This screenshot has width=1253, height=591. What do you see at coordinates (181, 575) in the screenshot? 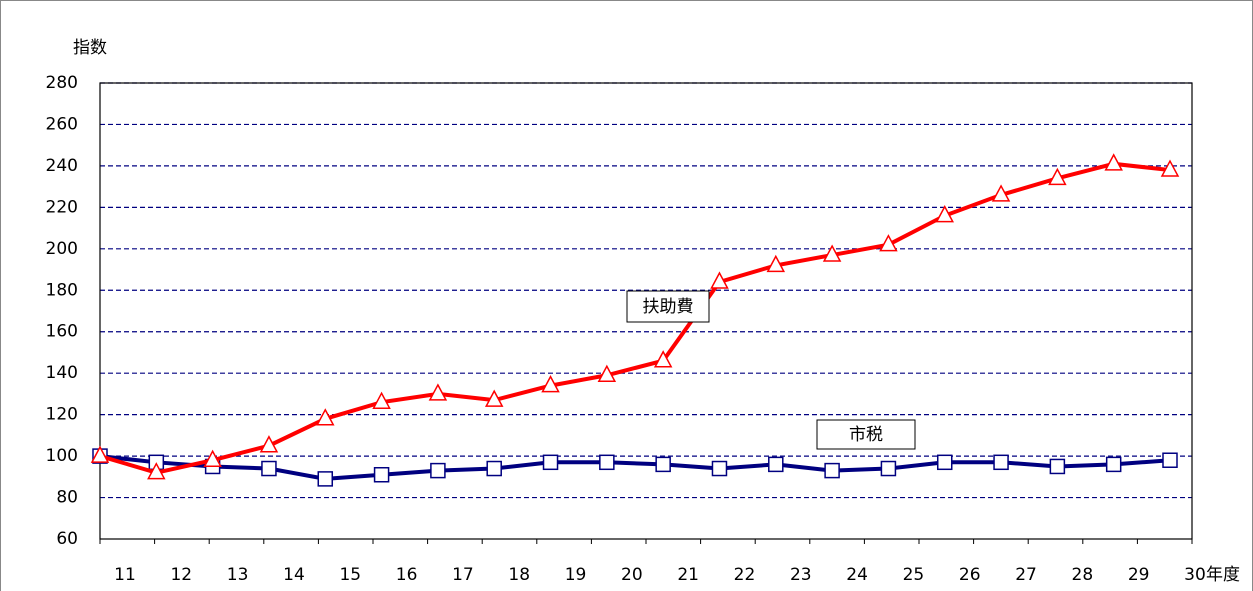
I see `x-tick-label: 12` at bounding box center [181, 575].